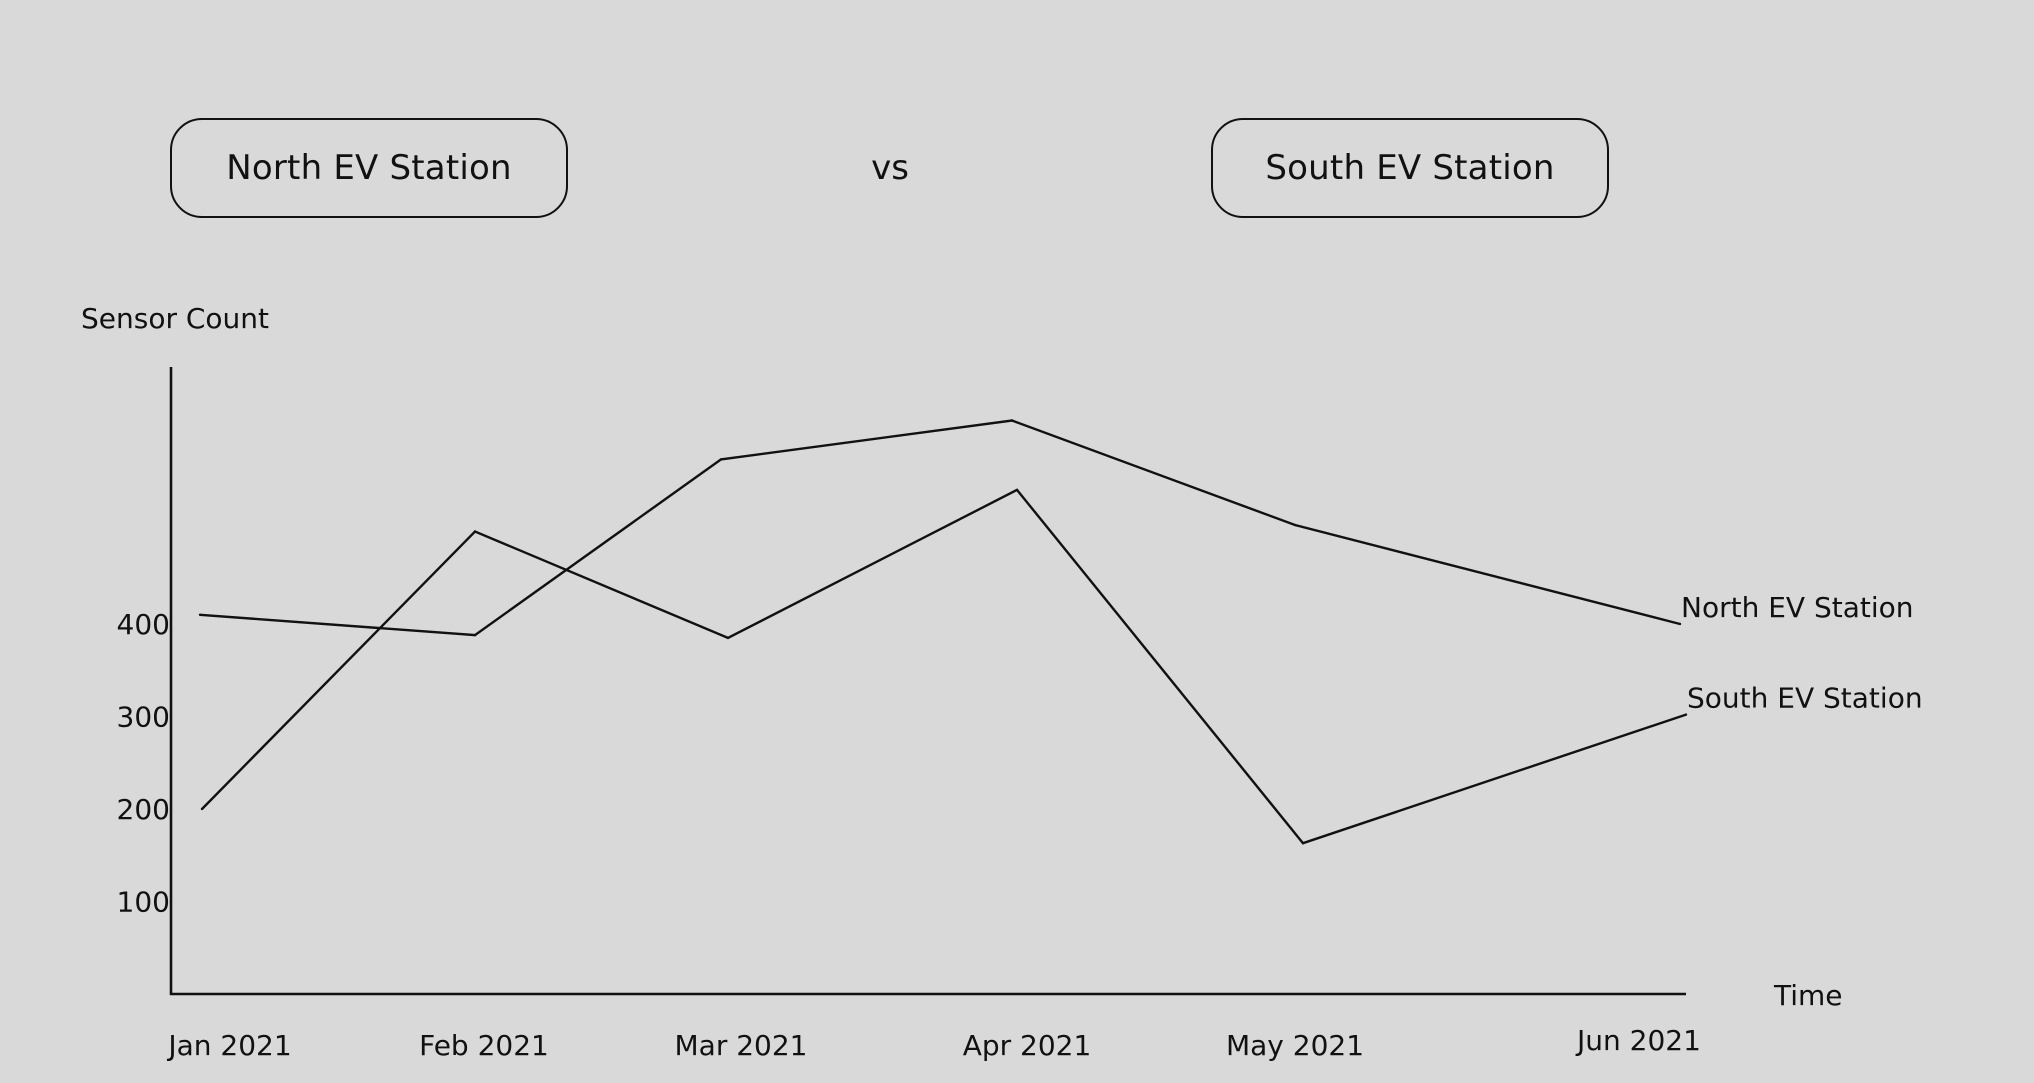  I want to click on vs-label: vs, so click(890, 168).